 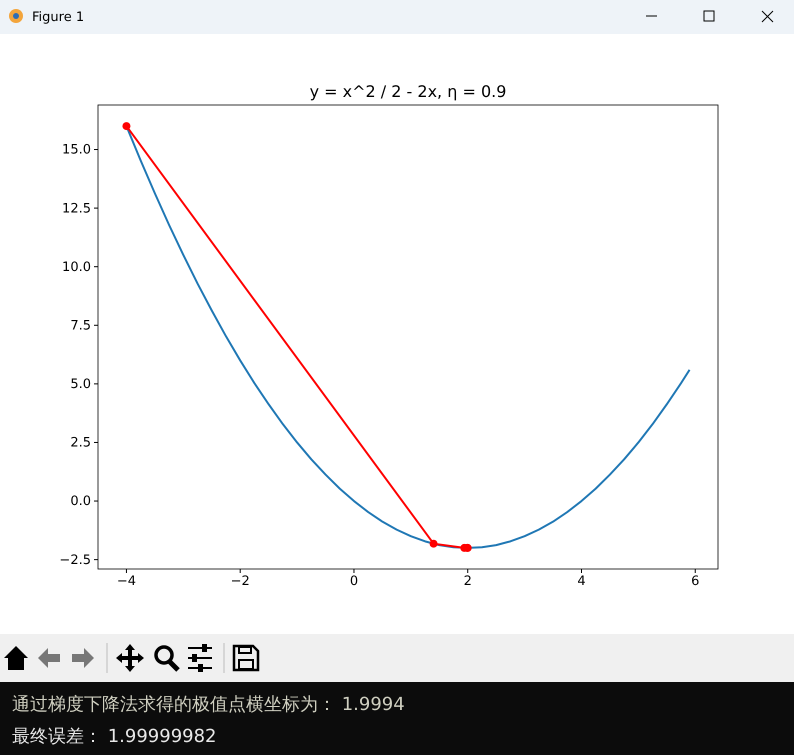 I want to click on caption: Figure 1, so click(x=58, y=17).